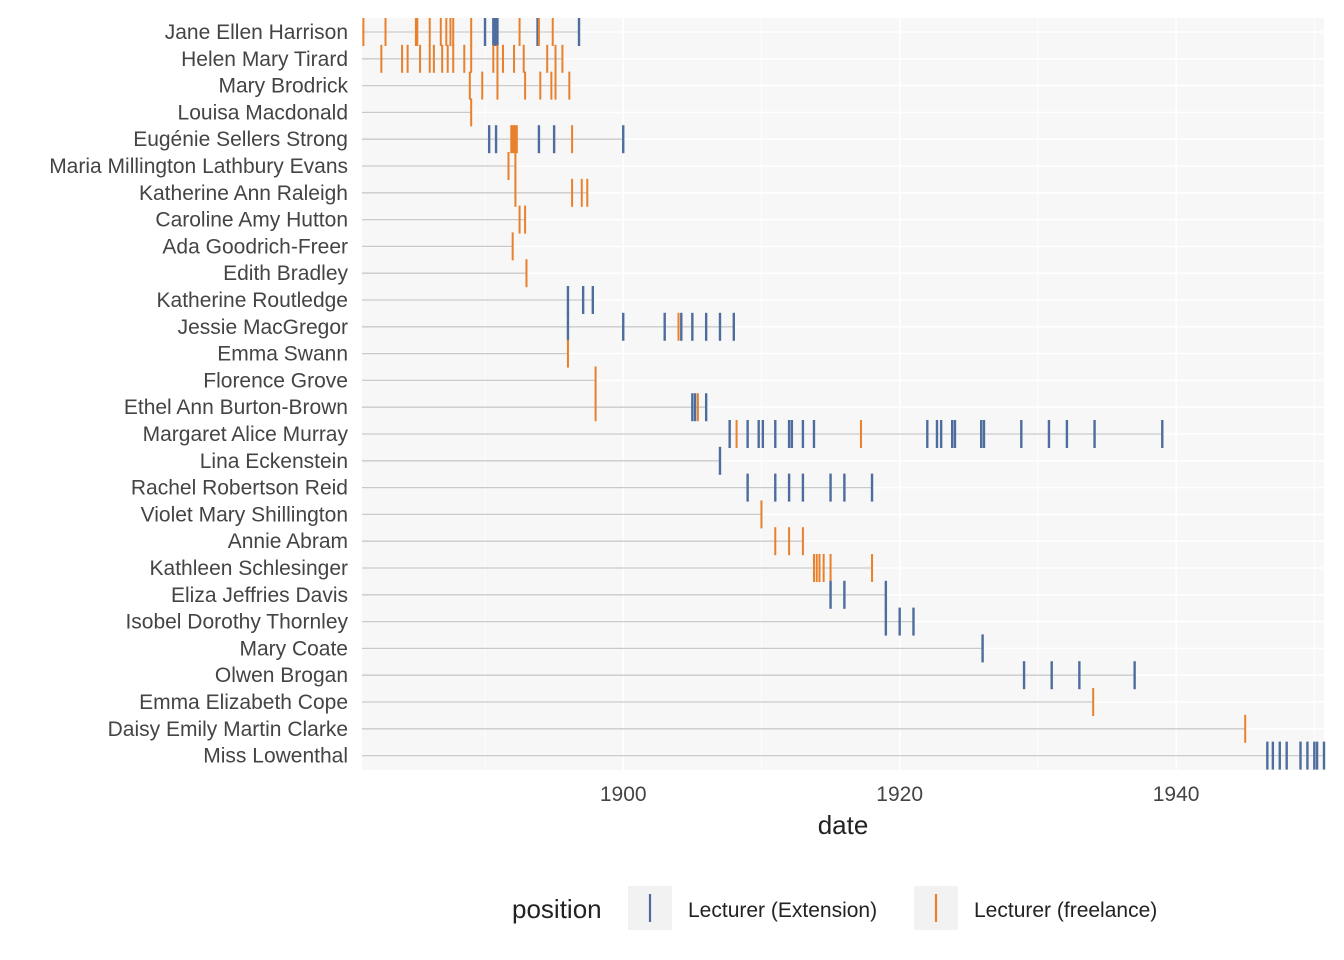 This screenshot has height=960, width=1344. What do you see at coordinates (236, 407) in the screenshot?
I see `y-axis-label: Ethel Ann Burton-Brown` at bounding box center [236, 407].